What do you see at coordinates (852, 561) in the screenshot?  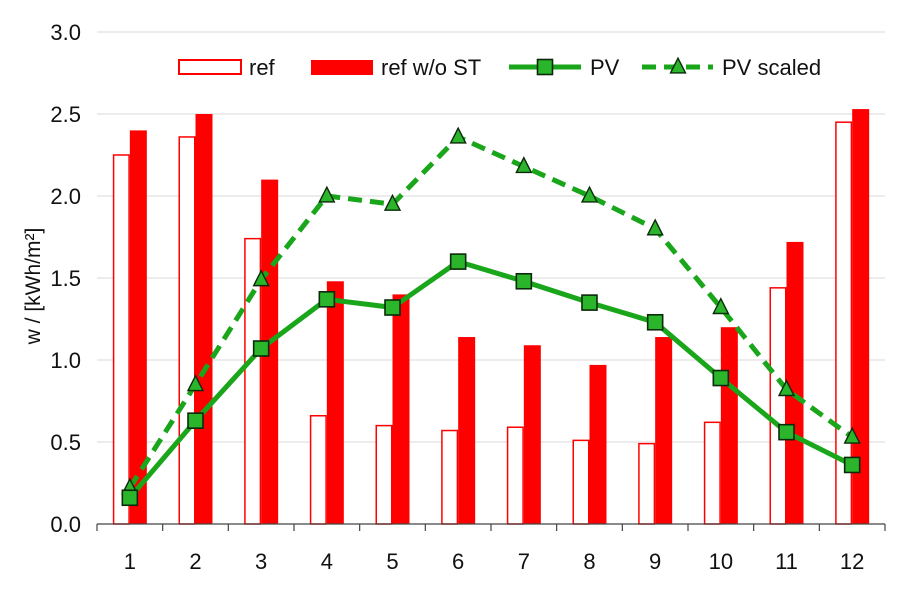 I see `x-tick-label: 12` at bounding box center [852, 561].